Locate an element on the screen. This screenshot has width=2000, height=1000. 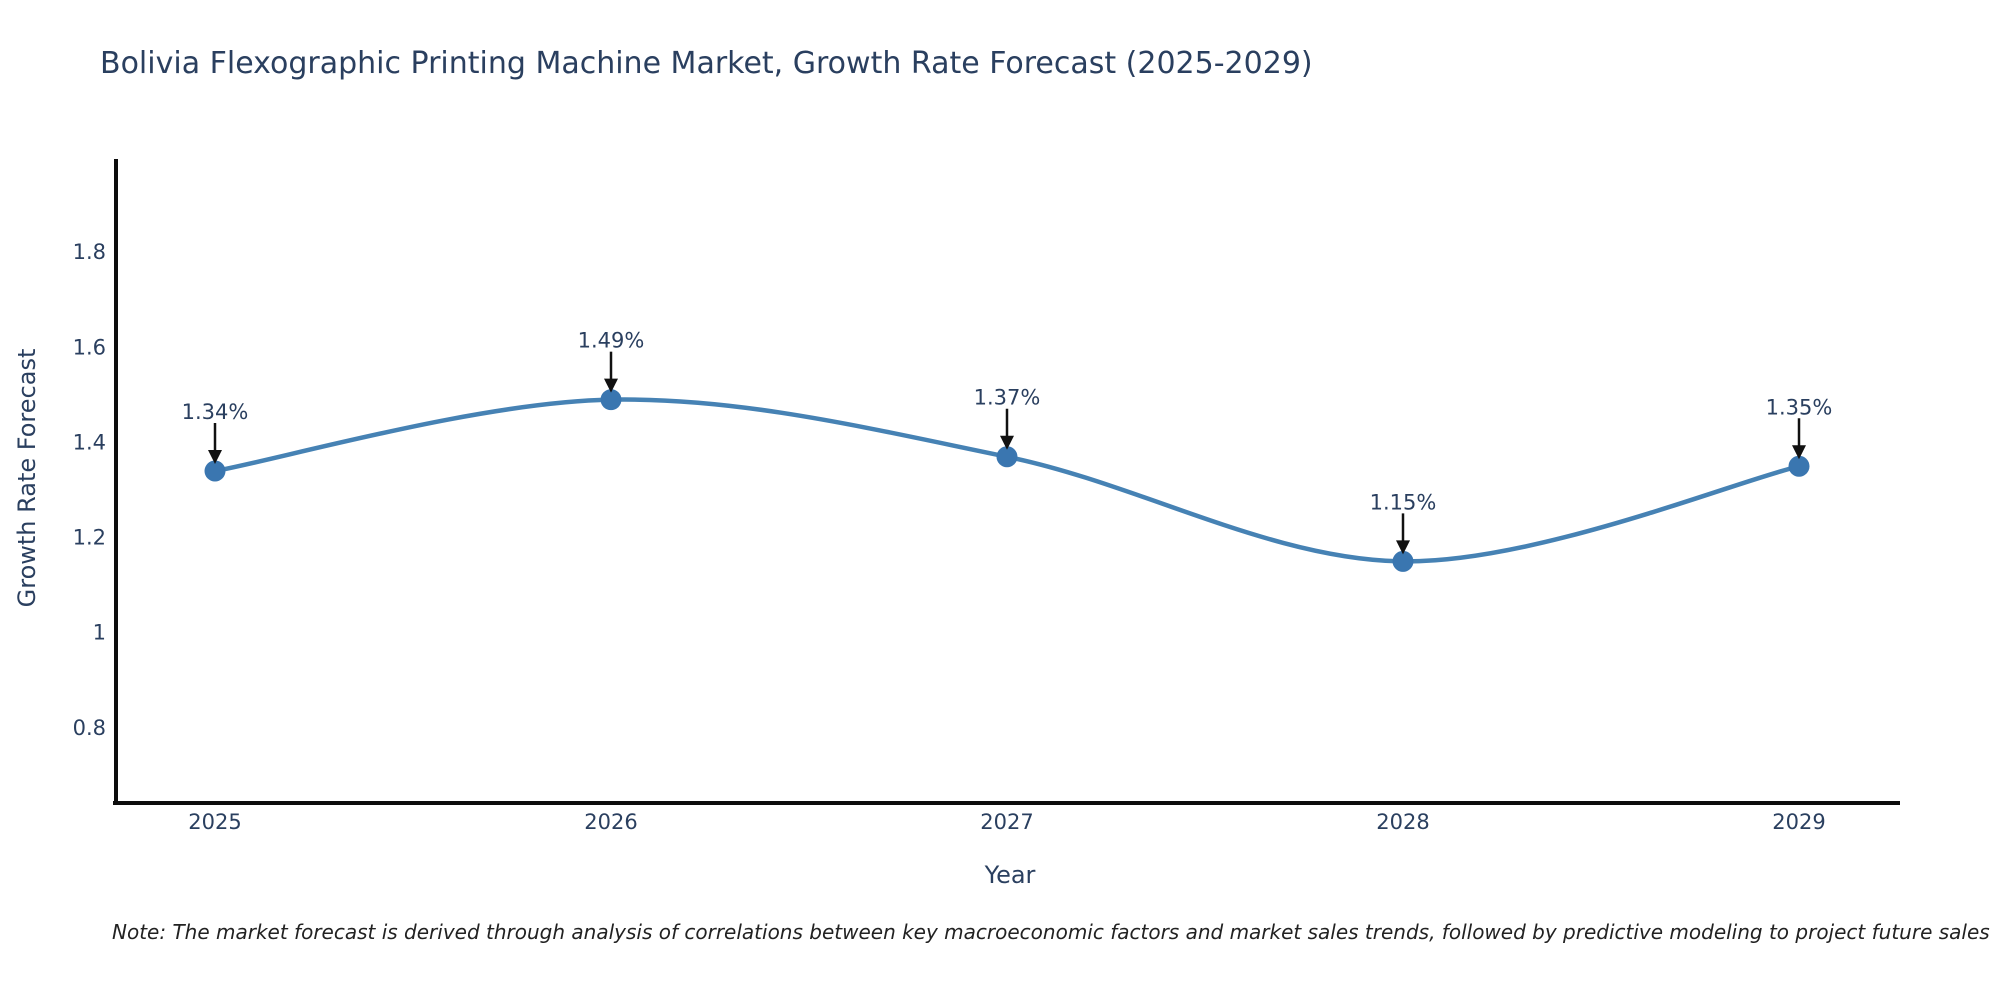
y-tick-label: 1.8 is located at coordinates (89, 252).